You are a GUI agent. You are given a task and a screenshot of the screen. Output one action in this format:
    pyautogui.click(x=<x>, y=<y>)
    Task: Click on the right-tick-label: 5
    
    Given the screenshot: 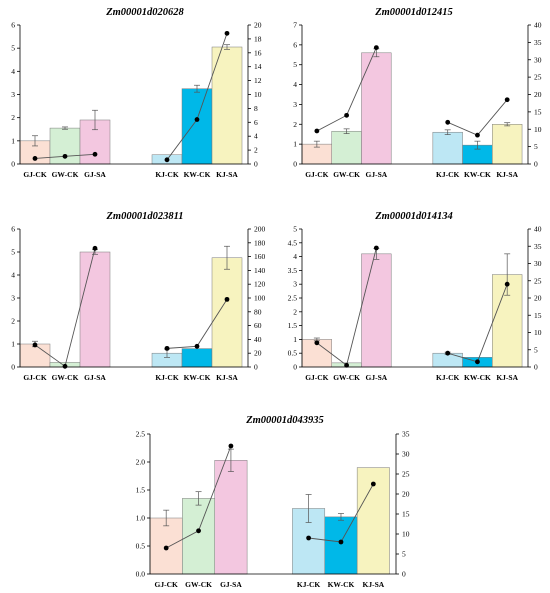 What is the action you would take?
    pyautogui.click(x=536, y=146)
    